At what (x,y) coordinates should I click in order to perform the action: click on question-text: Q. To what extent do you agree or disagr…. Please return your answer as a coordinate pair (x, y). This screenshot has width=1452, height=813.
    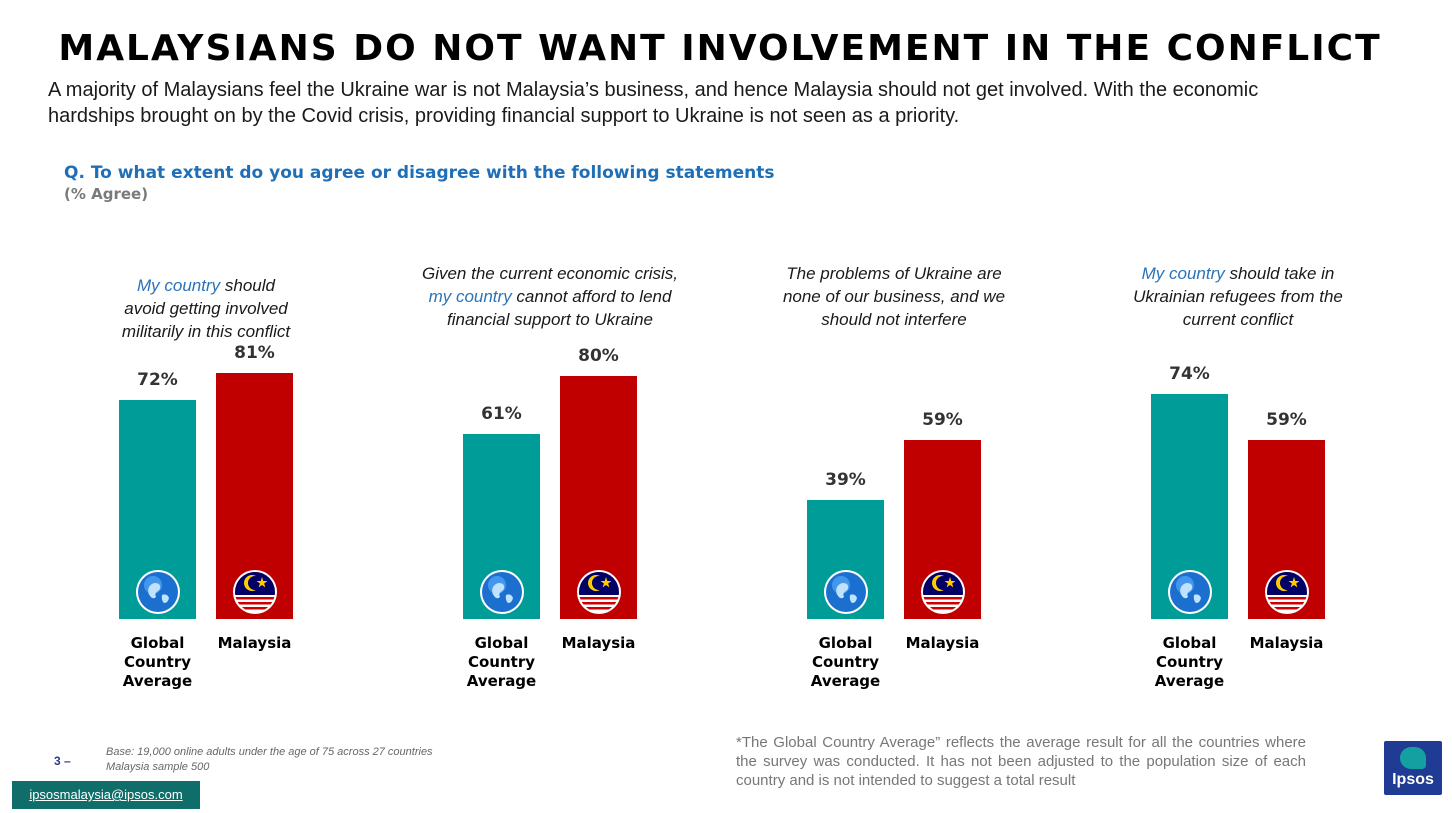
    Looking at the image, I should click on (419, 173).